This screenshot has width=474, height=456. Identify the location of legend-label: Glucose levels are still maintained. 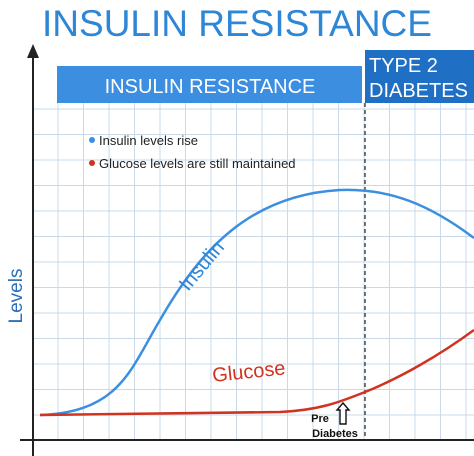
(197, 163).